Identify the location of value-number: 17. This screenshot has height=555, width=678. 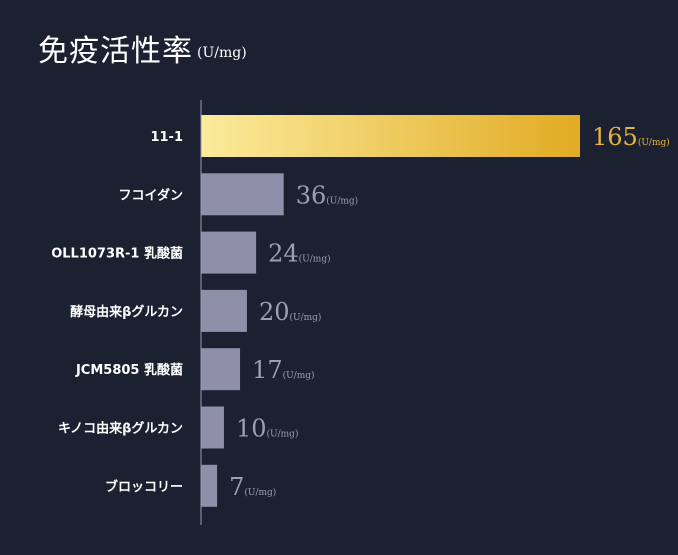
(267, 370).